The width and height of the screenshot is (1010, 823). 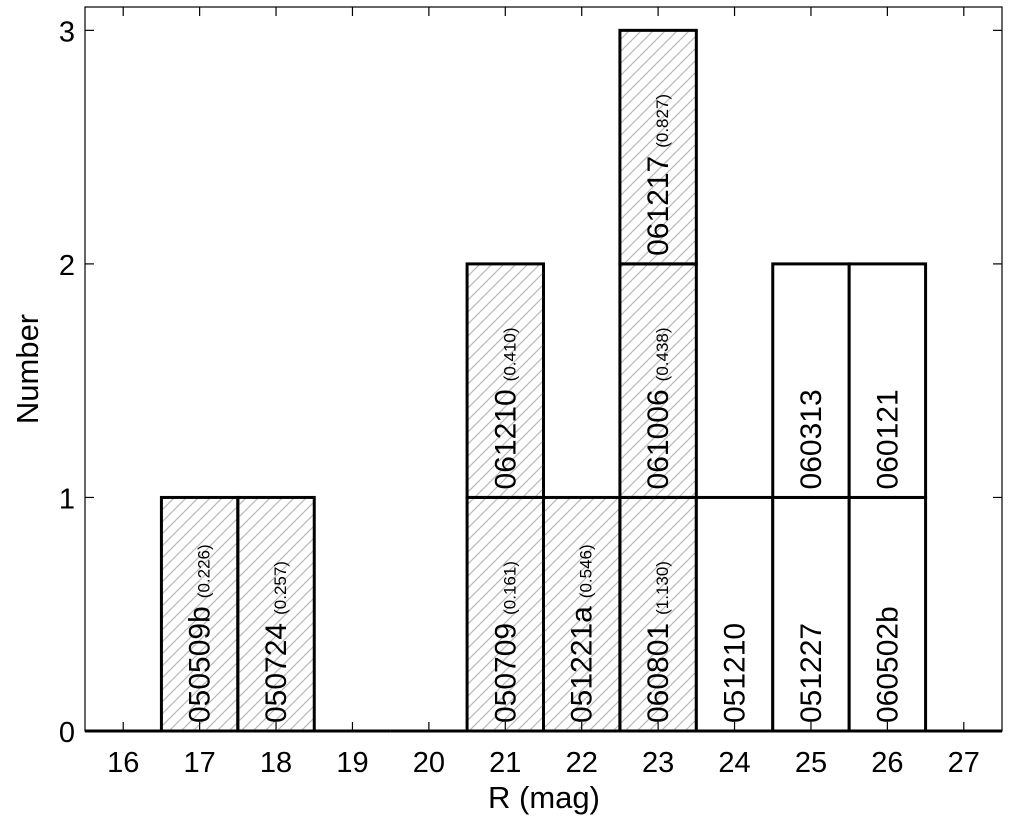 What do you see at coordinates (658, 763) in the screenshot?
I see `x-tick-label-23: 23` at bounding box center [658, 763].